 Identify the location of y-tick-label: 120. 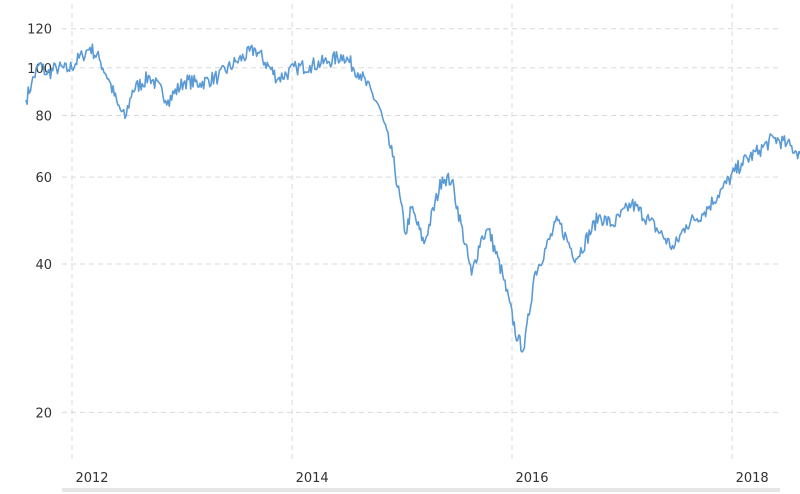
(39, 30).